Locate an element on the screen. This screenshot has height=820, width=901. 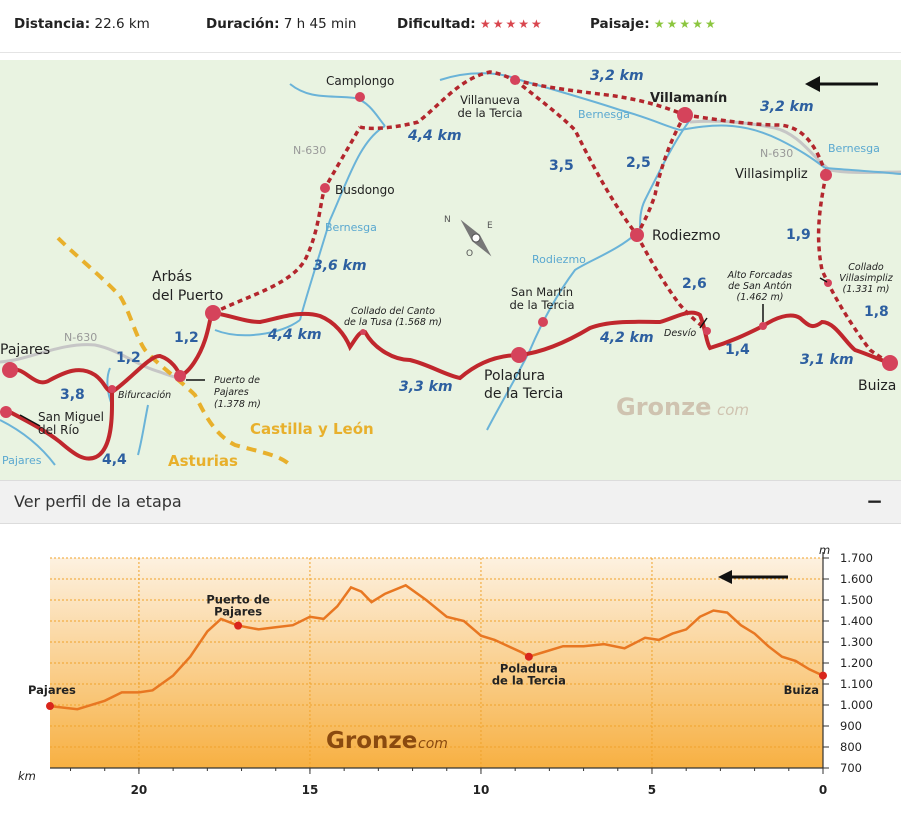
river-rodiezmo: Rodiezmo is located at coordinates (559, 259).